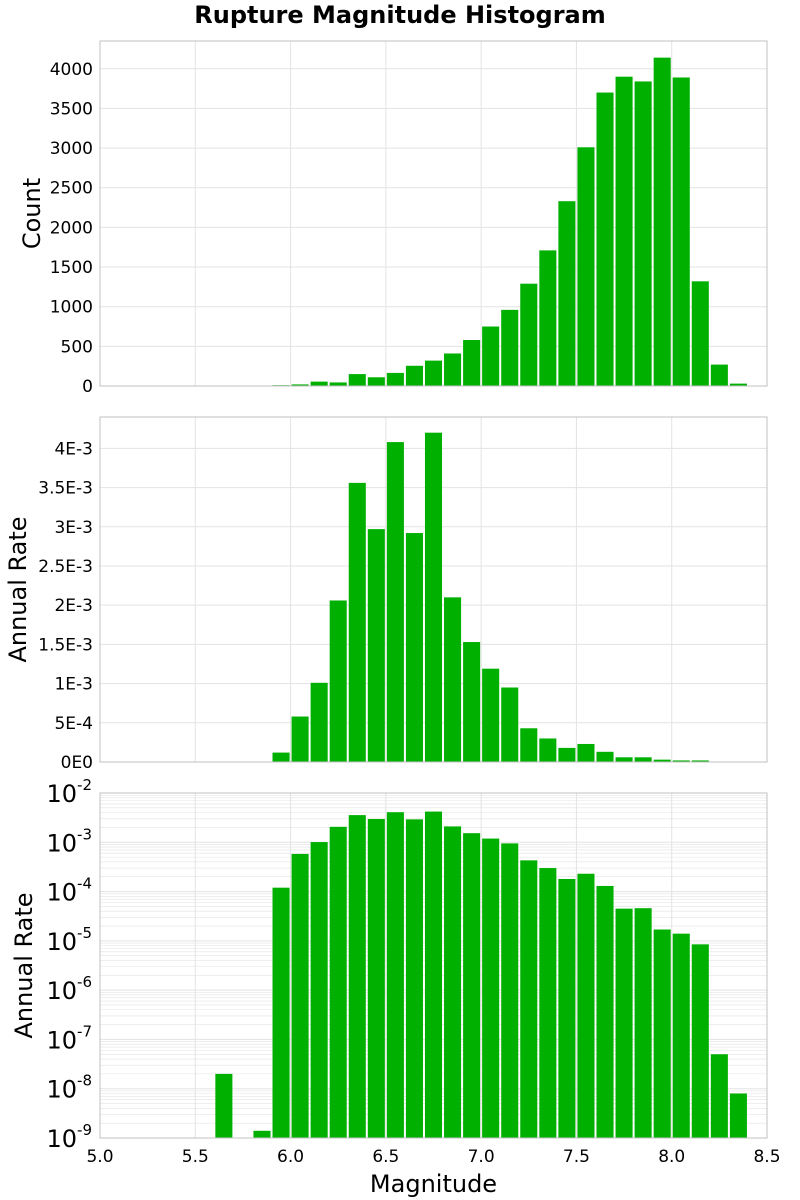 This screenshot has height=1200, width=800. I want to click on x-tick-label: 6.5, so click(385, 1157).